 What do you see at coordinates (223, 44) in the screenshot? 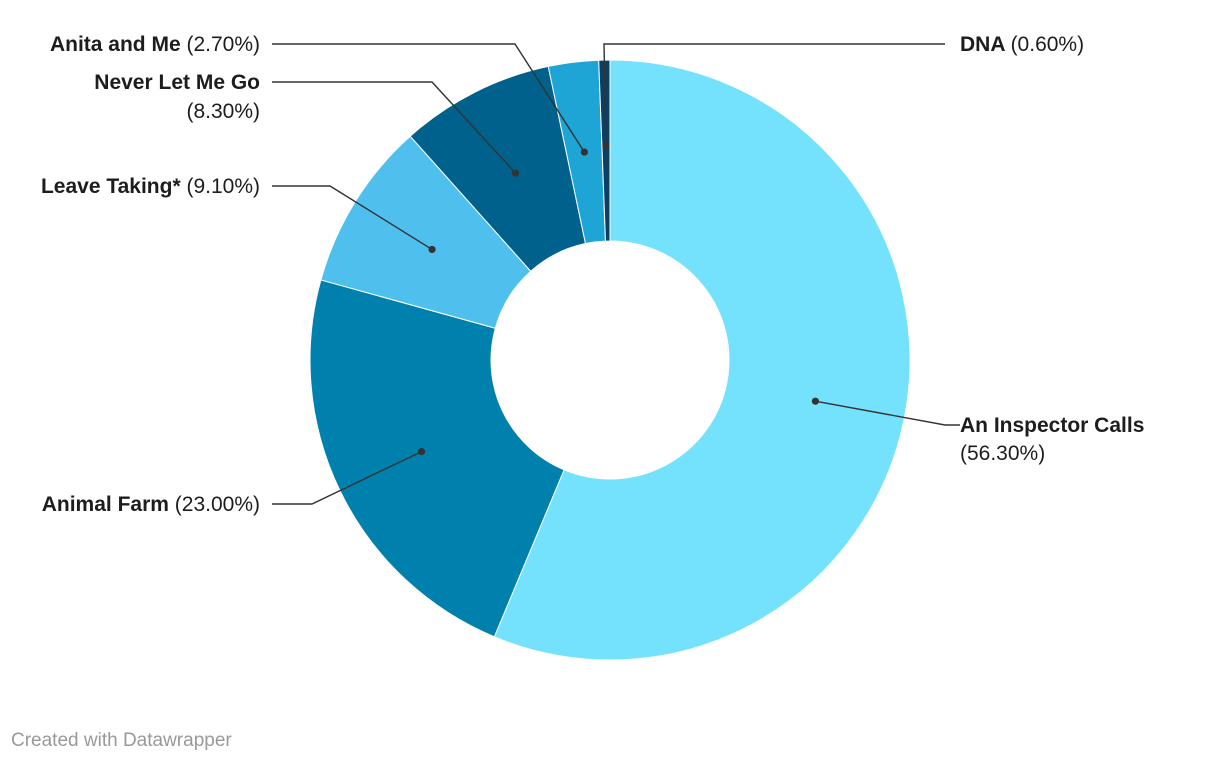
I see `label-value: (2.70%)` at bounding box center [223, 44].